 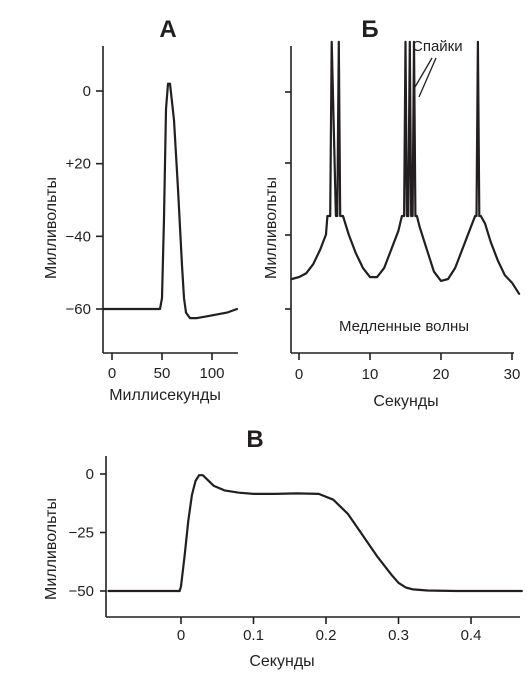 What do you see at coordinates (51, 228) in the screenshot?
I see `panel-a-y-axis-title: Милливольты` at bounding box center [51, 228].